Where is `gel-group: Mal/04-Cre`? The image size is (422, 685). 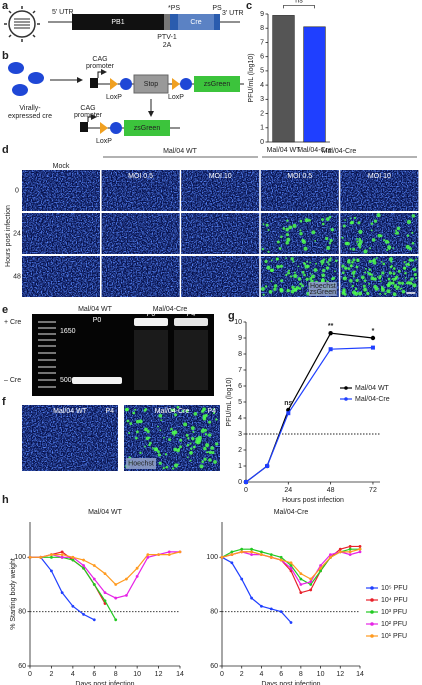
gel-group: Mal/04-Cre is located at coordinates (170, 309).